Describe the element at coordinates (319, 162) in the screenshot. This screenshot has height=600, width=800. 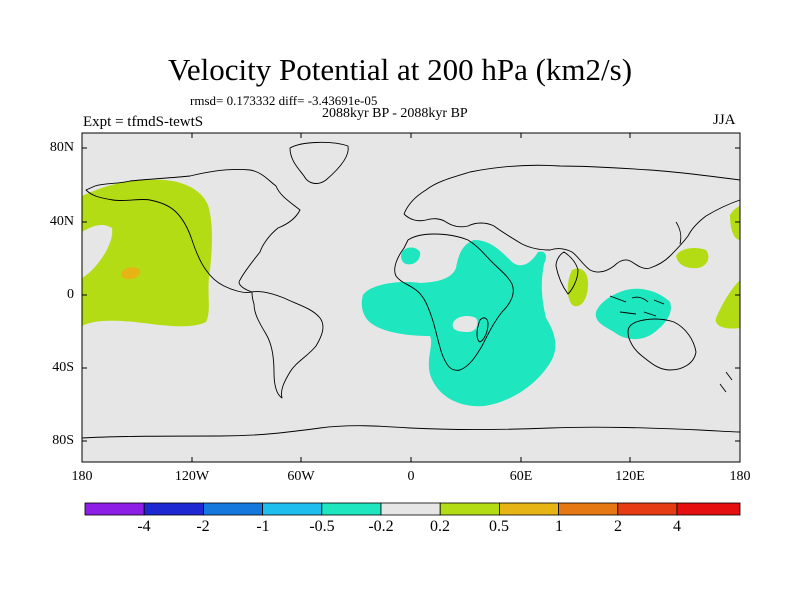
I see `greenland-coast` at that location.